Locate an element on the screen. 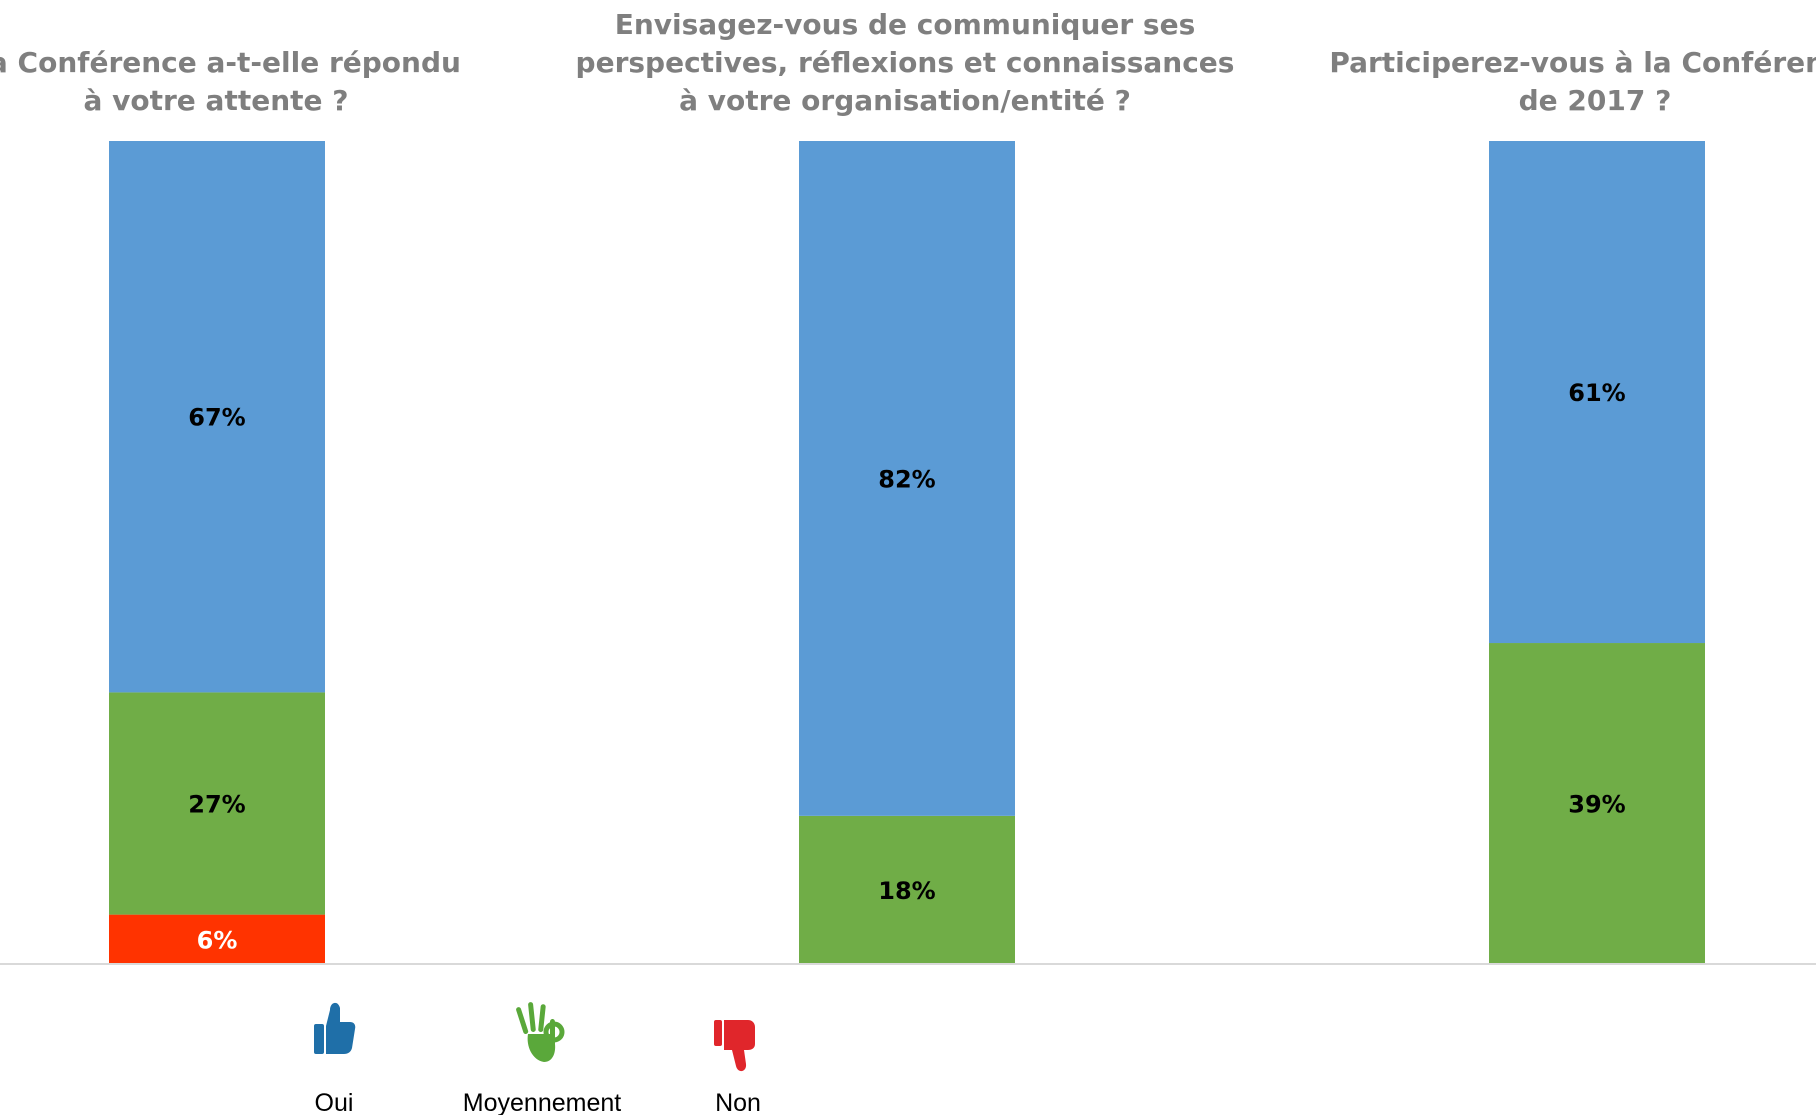 This screenshot has height=1115, width=1816. thumbs-down-icon is located at coordinates (734, 1045).